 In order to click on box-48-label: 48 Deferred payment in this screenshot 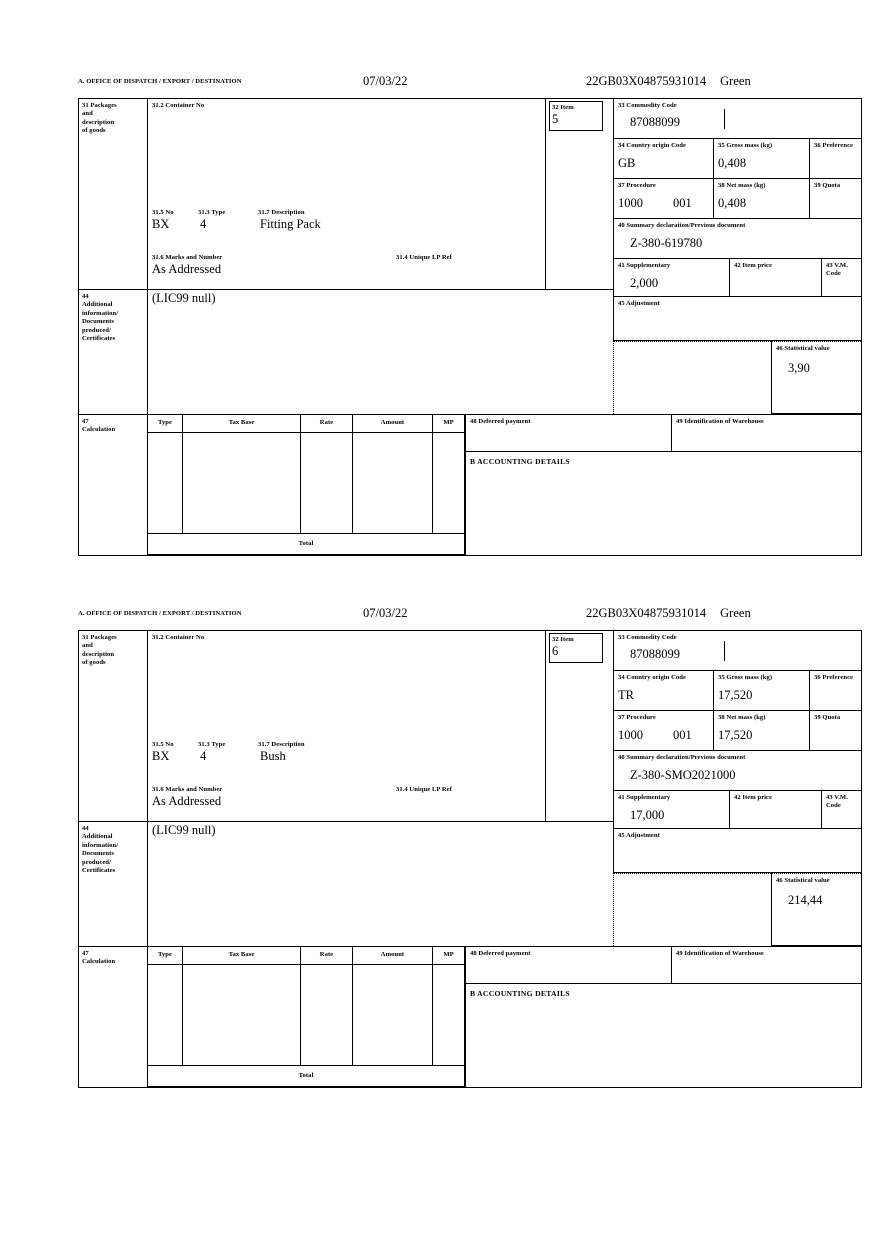, I will do `click(500, 421)`.